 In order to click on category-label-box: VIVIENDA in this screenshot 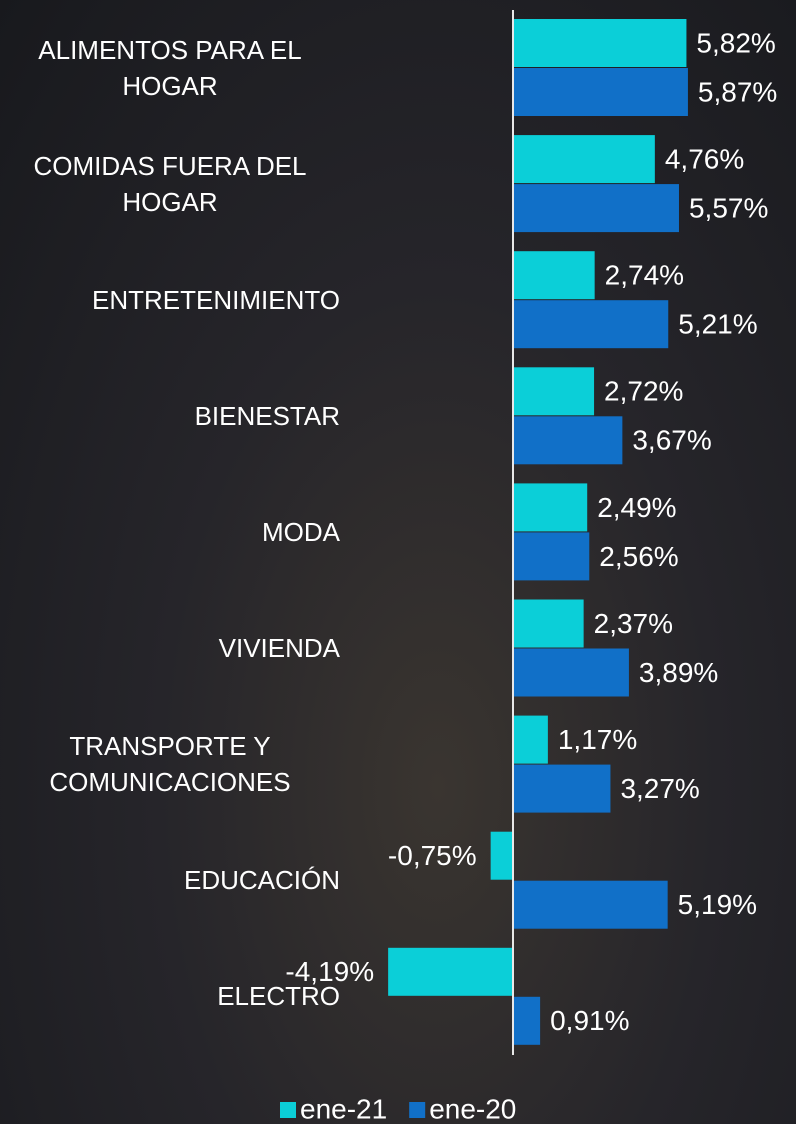, I will do `click(170, 648)`.